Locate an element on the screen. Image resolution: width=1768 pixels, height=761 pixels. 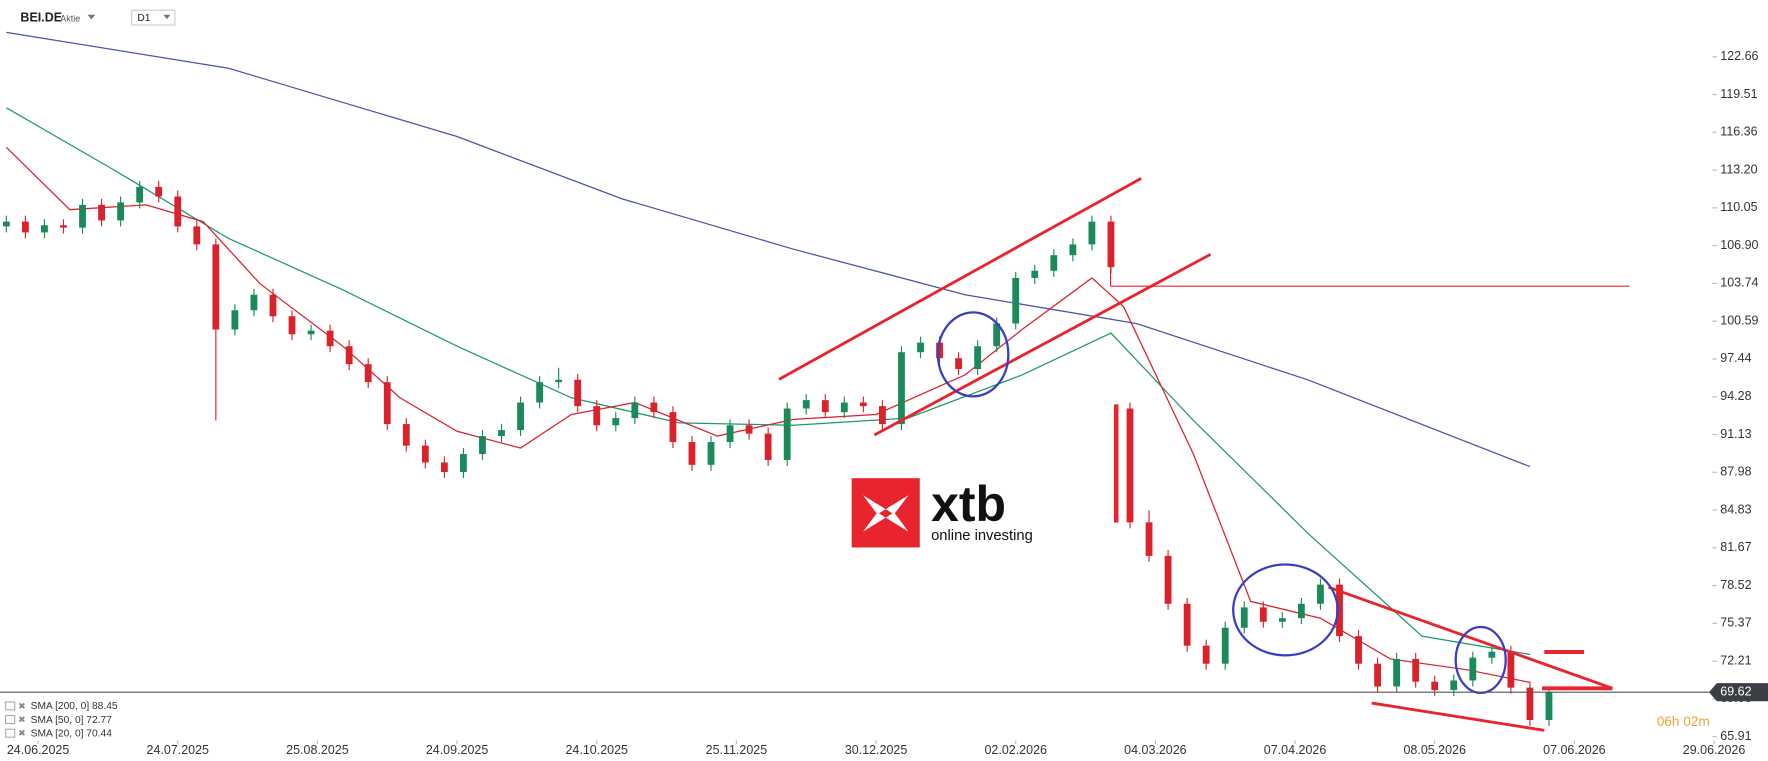
y-tick-label: 122.66 is located at coordinates (1739, 56).